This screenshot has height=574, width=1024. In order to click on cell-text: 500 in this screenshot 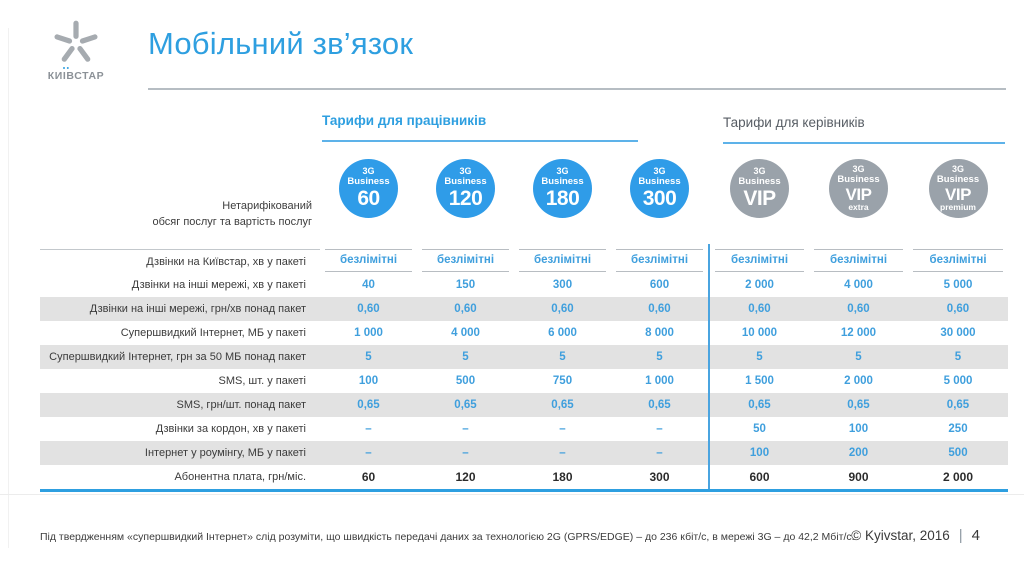, I will do `click(465, 381)`.